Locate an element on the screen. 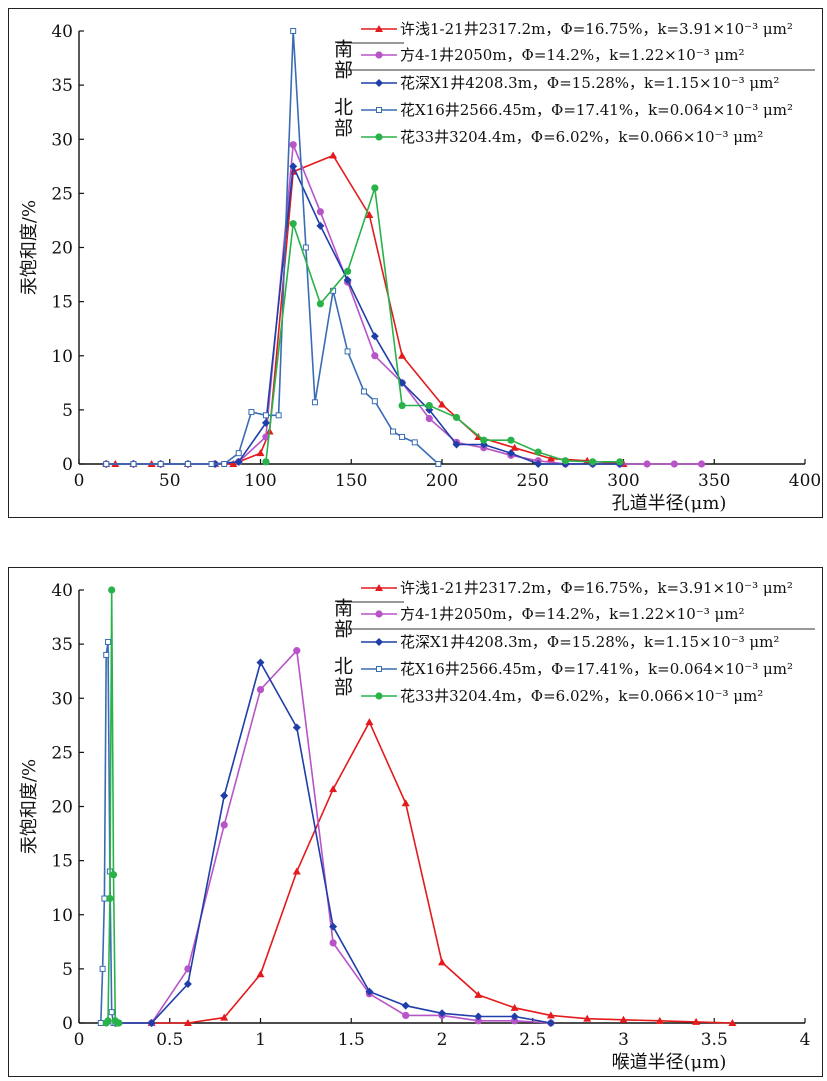 The height and width of the screenshot is (1081, 827). x-tick-label: 0 is located at coordinates (79, 1040).